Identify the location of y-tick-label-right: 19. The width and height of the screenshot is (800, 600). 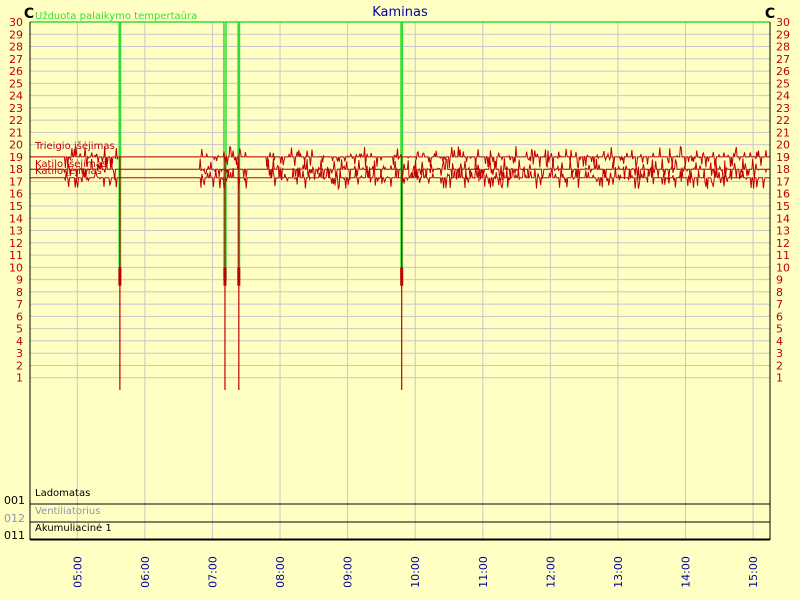
(783, 157).